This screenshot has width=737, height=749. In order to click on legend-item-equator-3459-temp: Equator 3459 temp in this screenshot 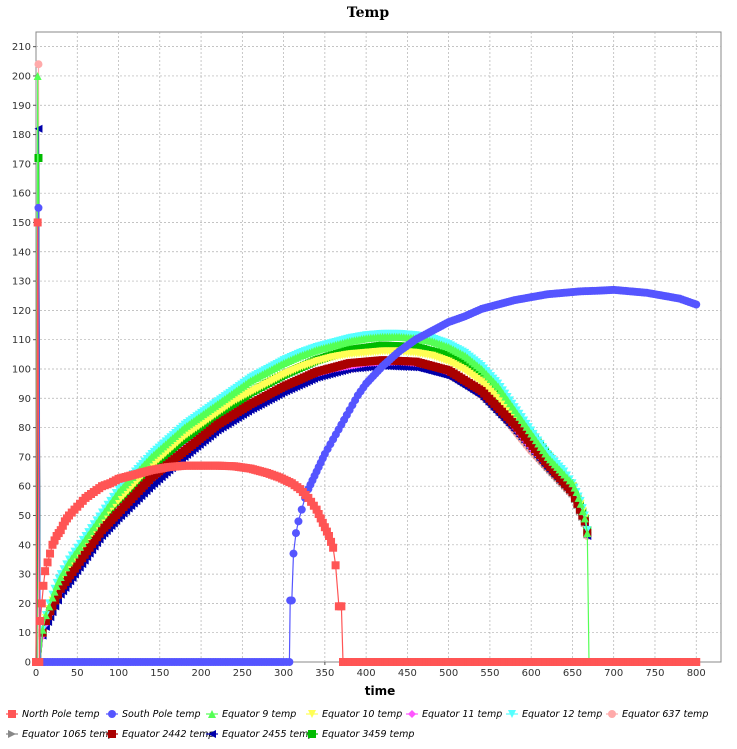, I will do `click(360, 734)`.